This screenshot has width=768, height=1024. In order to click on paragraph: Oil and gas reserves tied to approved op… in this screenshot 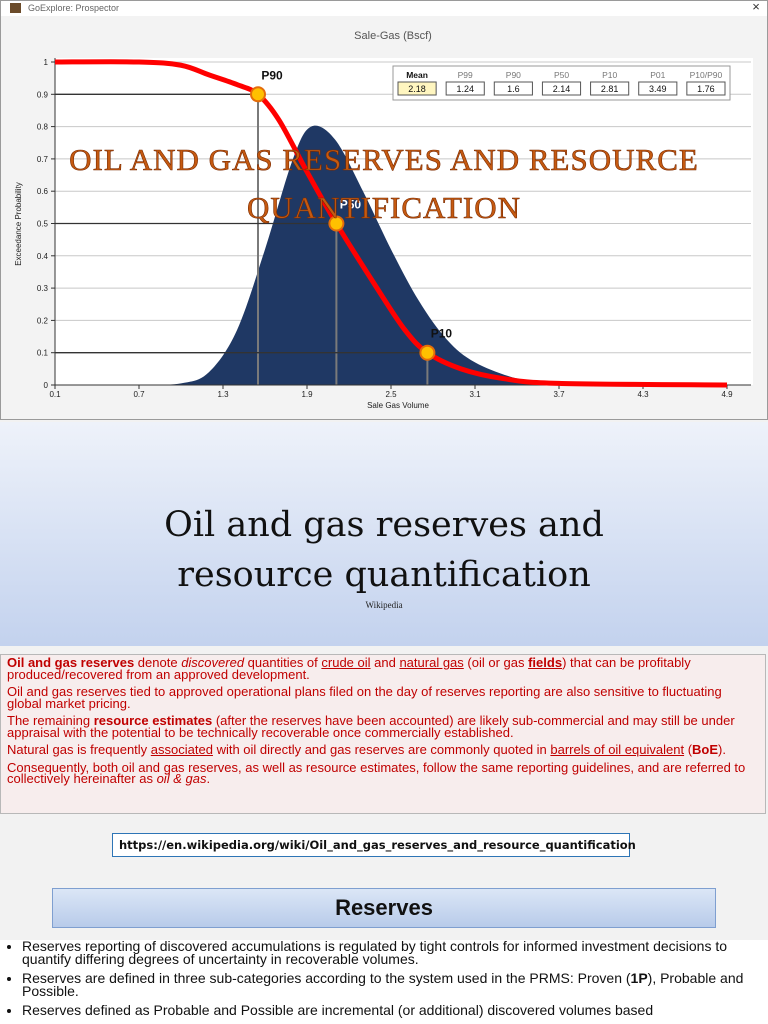, I will do `click(383, 697)`.